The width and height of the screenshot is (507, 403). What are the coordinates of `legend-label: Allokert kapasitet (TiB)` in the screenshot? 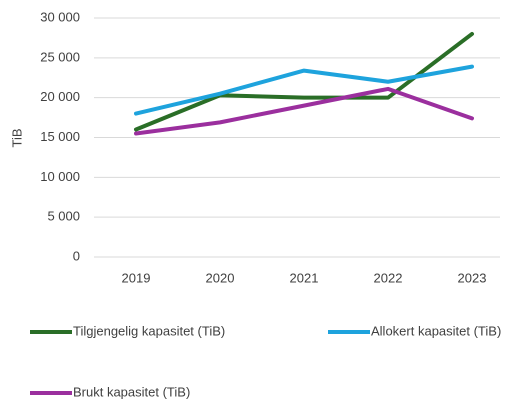 It's located at (436, 330).